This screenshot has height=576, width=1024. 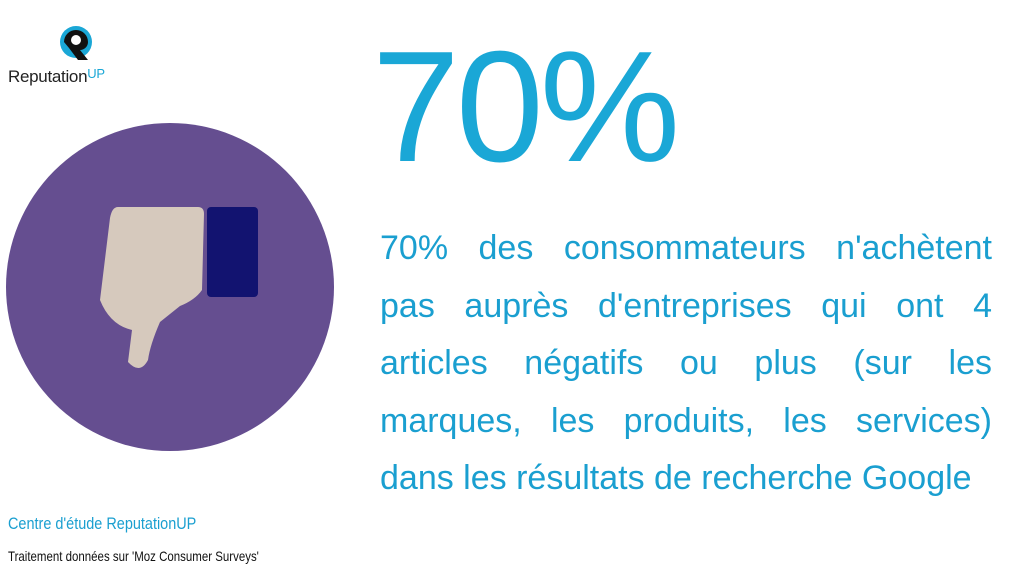 I want to click on headline: 70%, so click(x=526, y=107).